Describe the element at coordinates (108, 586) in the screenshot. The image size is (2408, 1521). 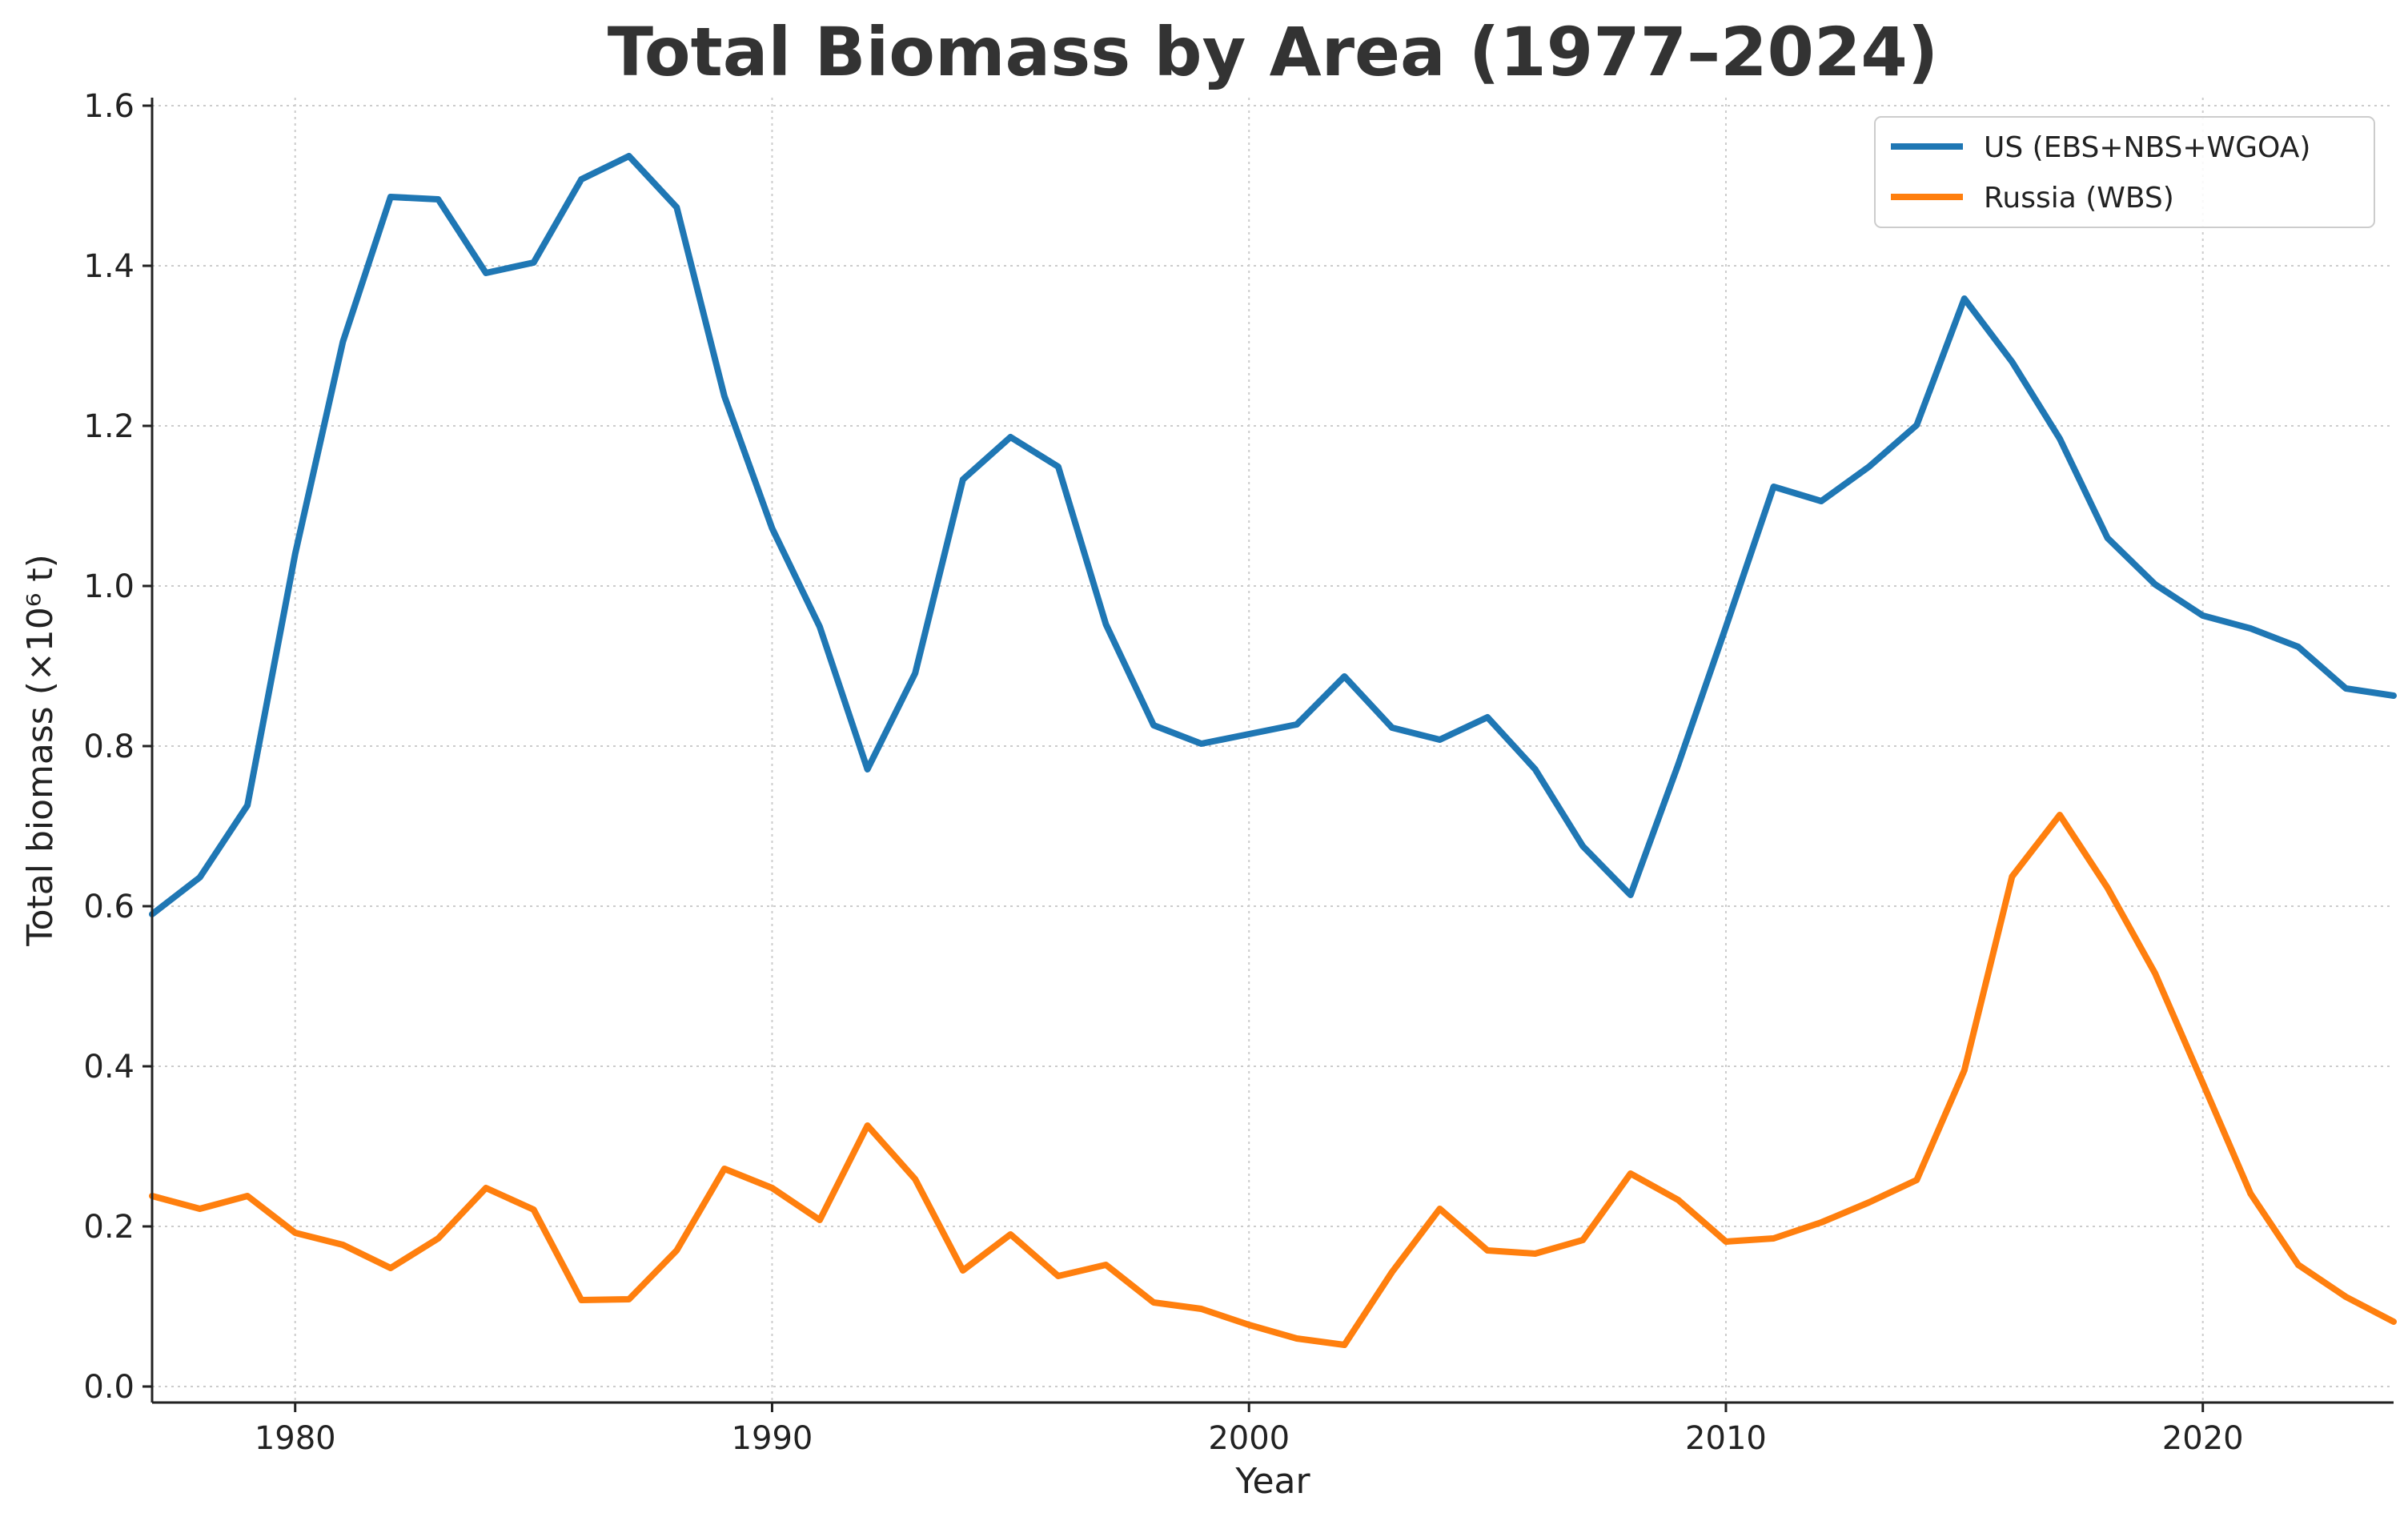
I see `y-tick-label: 1.0` at that location.